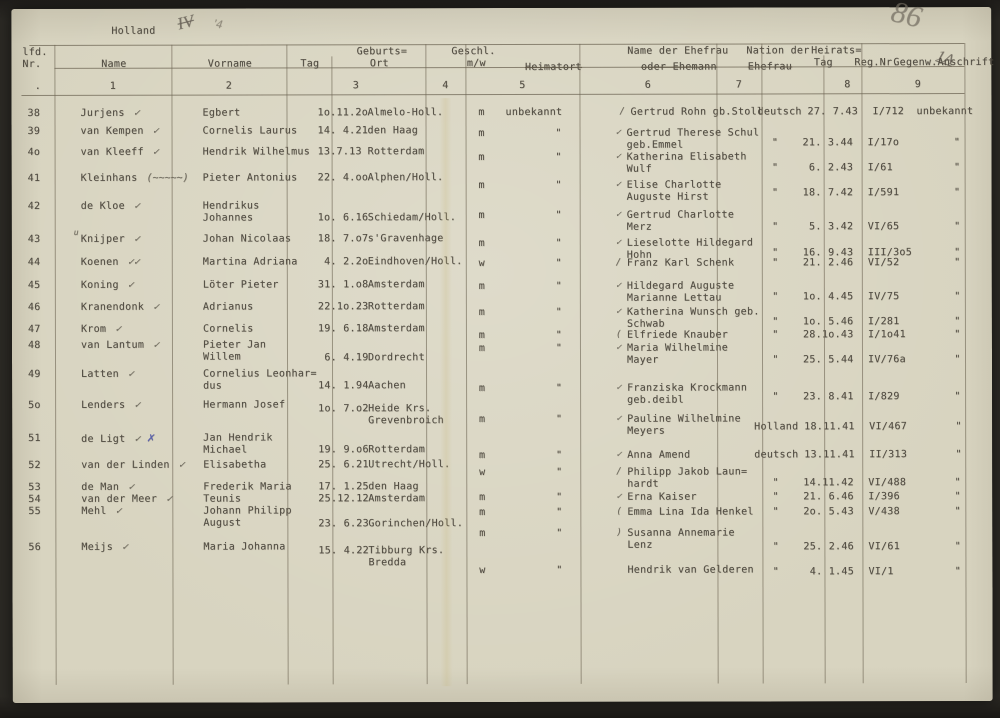  I want to click on cell-geburts-tag: 17. 1.25, so click(343, 487).